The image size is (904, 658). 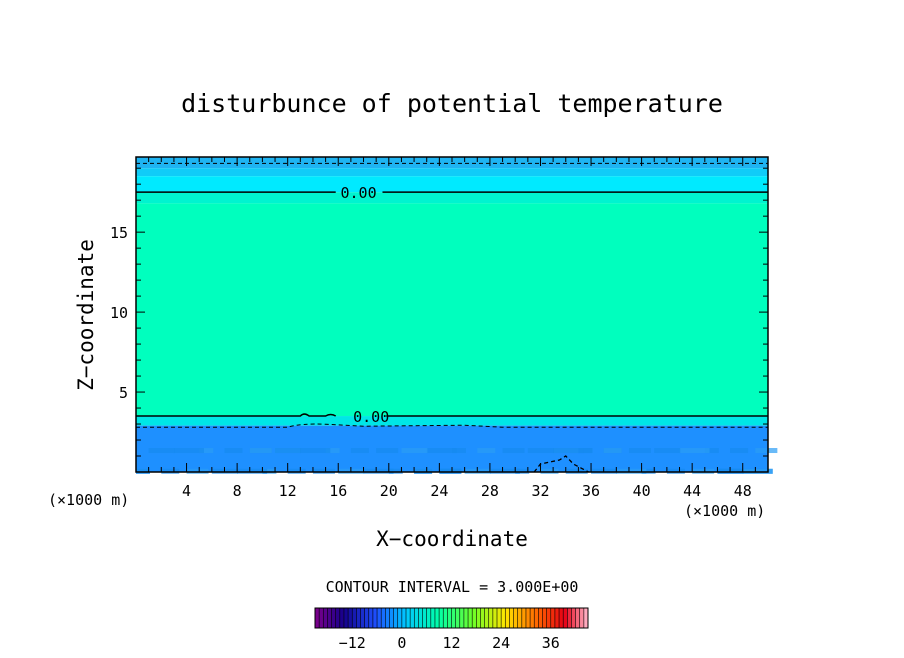 What do you see at coordinates (490, 491) in the screenshot?
I see `x-tick-label: 28` at bounding box center [490, 491].